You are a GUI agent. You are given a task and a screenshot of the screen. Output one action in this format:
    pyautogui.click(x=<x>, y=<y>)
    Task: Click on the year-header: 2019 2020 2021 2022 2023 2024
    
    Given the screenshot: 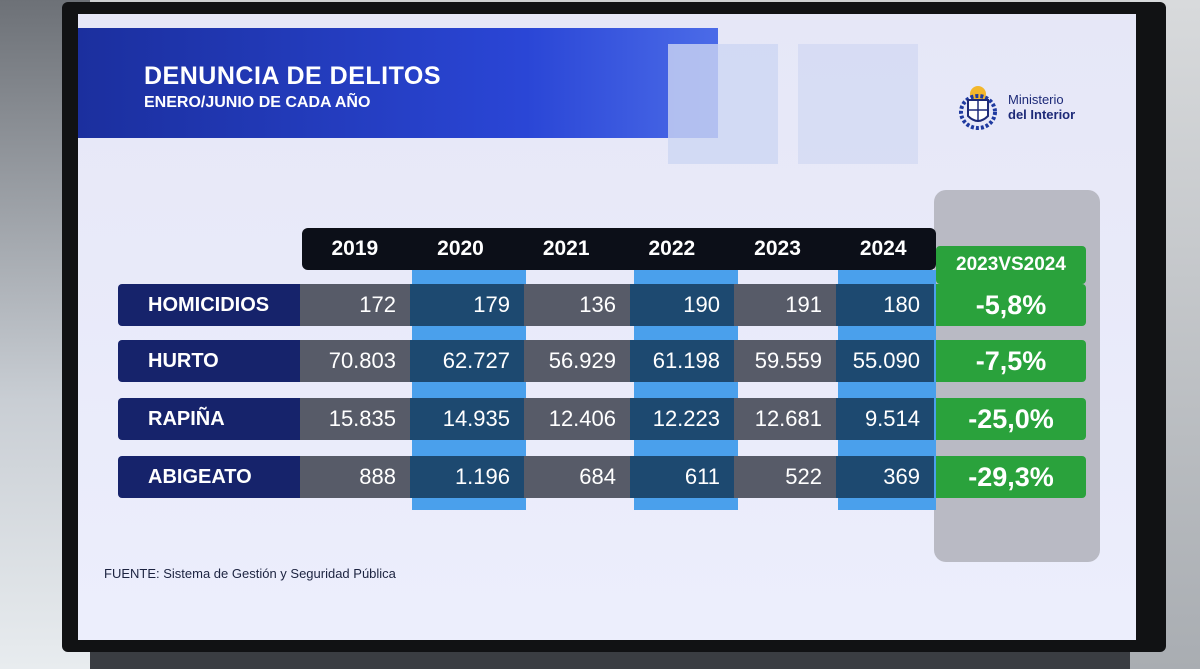 What is the action you would take?
    pyautogui.click(x=619, y=249)
    